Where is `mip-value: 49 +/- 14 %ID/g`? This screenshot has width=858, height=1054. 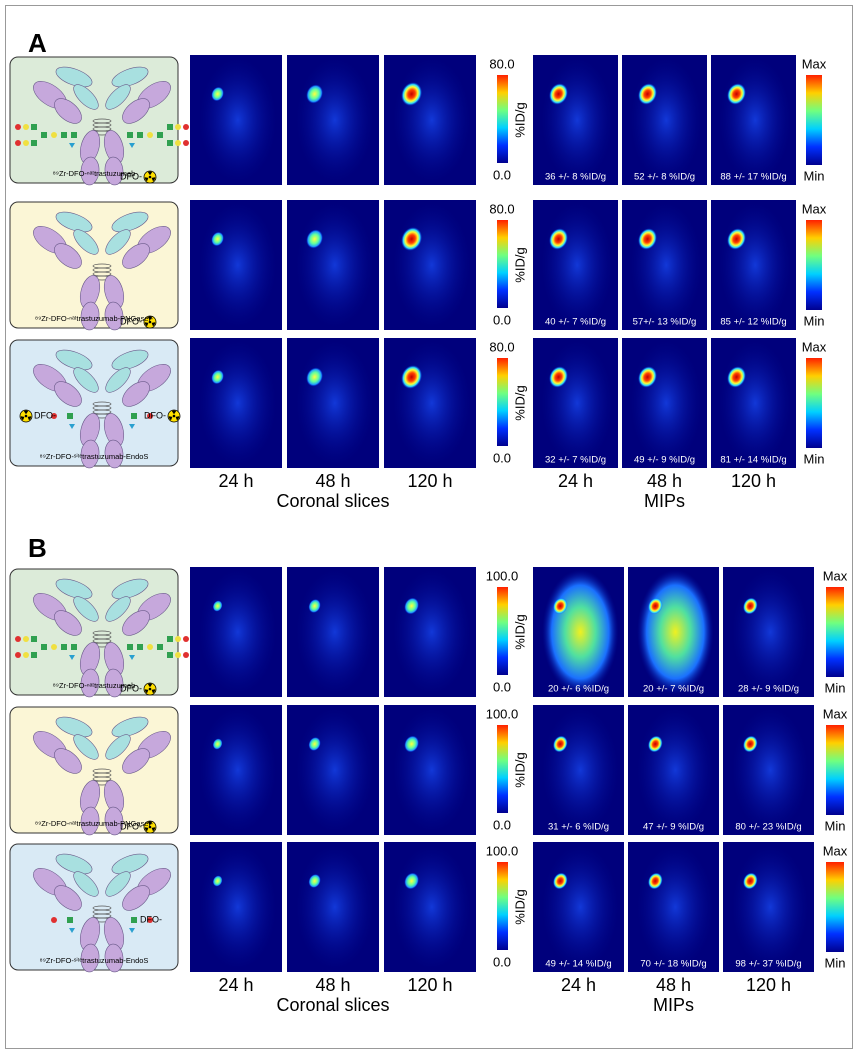
mip-value: 49 +/- 14 %ID/g is located at coordinates (578, 964).